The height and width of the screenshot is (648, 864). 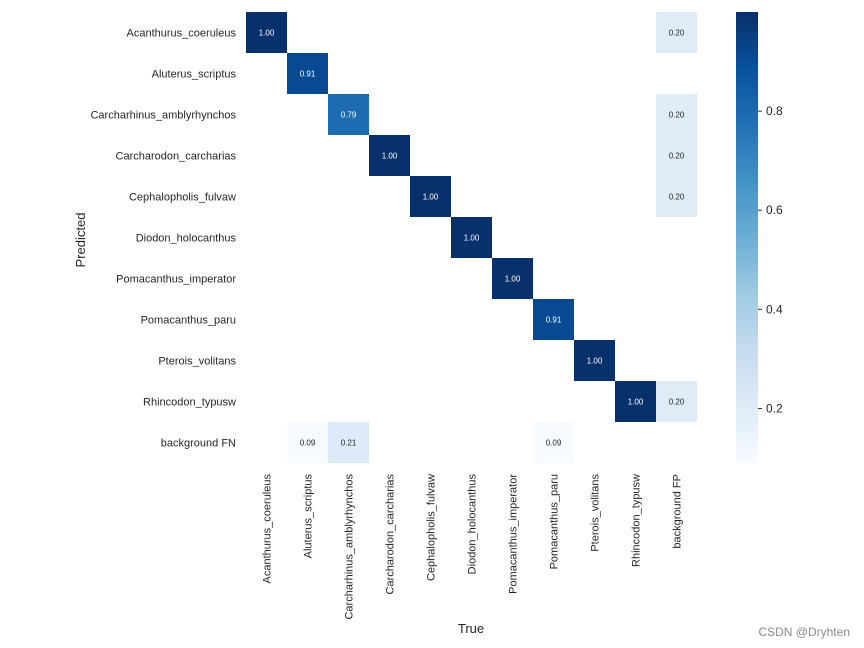 I want to click on y-axis-title: Predicted, so click(x=80, y=240).